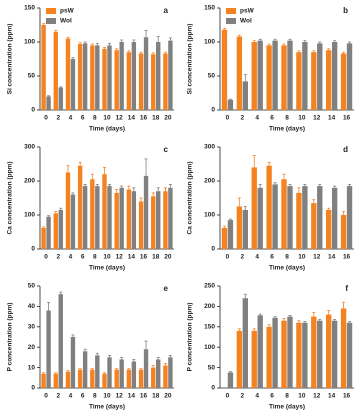 The width and height of the screenshot is (360, 417). I want to click on panel-label: a, so click(166, 10).